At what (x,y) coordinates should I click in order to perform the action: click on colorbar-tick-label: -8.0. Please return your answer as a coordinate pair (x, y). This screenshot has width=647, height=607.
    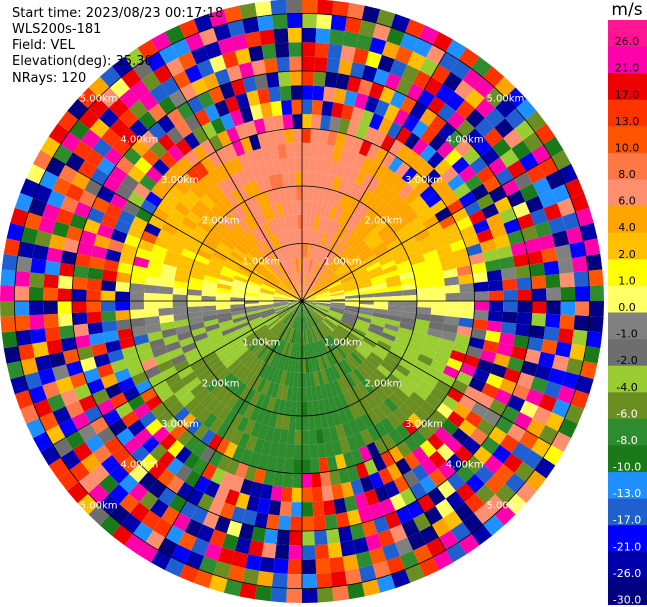
    Looking at the image, I should click on (626, 440).